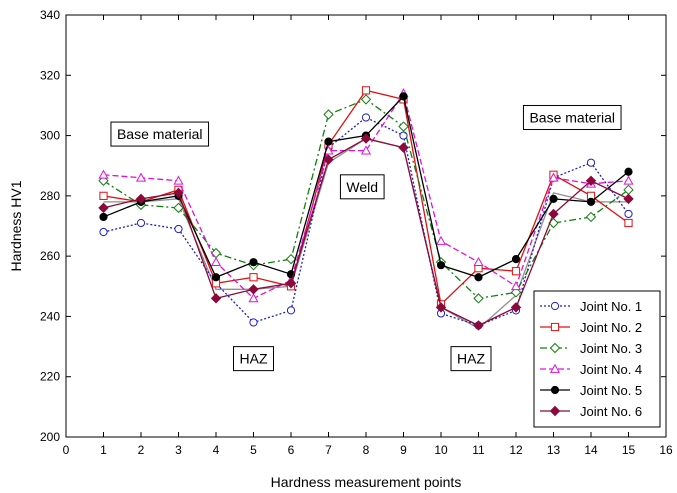 This screenshot has width=677, height=493. Describe the element at coordinates (16, 225) in the screenshot. I see `y-axis-title: Hardness HV1` at that location.